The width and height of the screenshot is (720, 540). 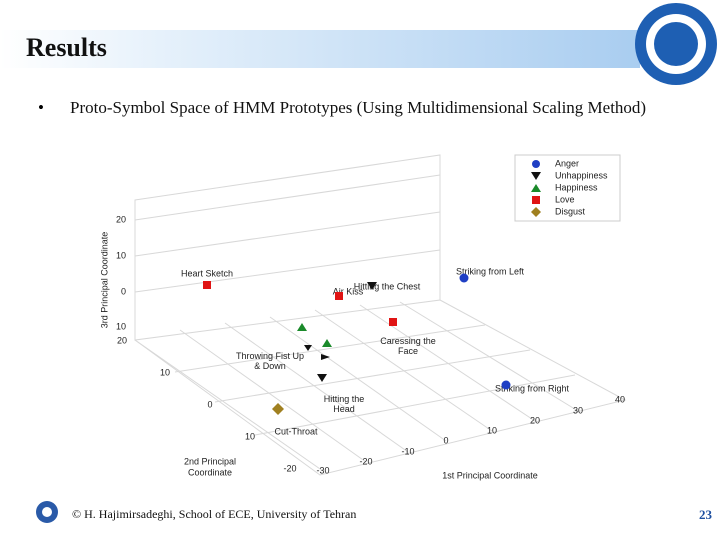 I want to click on legend-label: Happiness, so click(x=576, y=187).